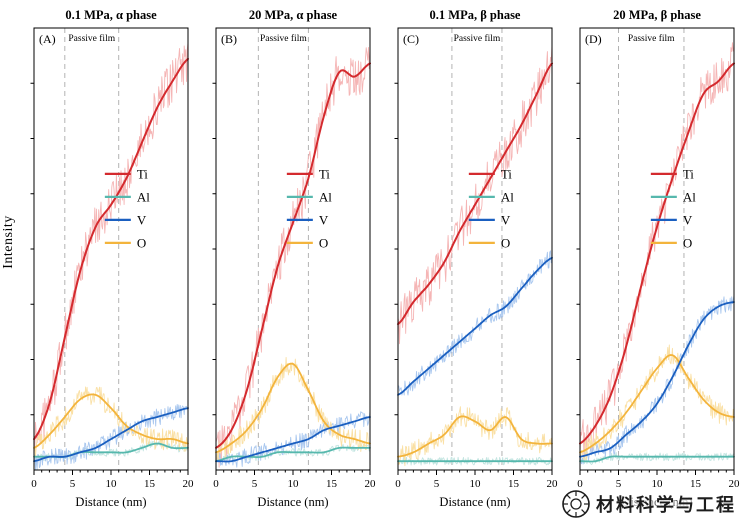 This screenshot has width=744, height=525. I want to click on panel-title: 0.1 MPa, β phase, so click(475, 15).